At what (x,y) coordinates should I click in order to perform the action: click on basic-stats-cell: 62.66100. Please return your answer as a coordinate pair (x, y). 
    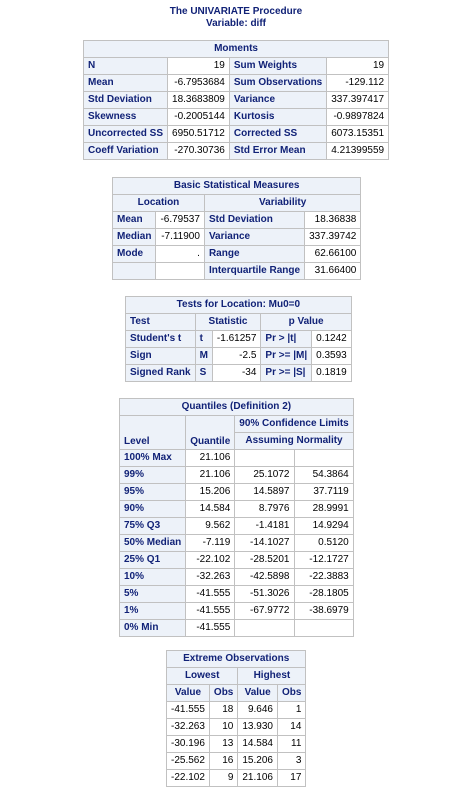
    Looking at the image, I should click on (333, 254).